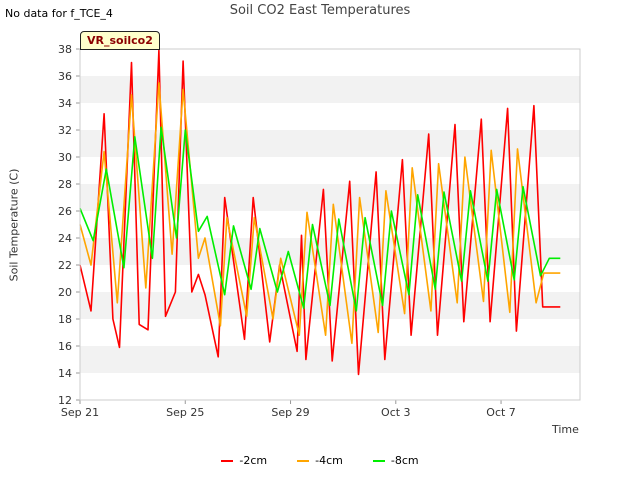  Describe the element at coordinates (65, 103) in the screenshot. I see `y-tick-label: 34` at that location.